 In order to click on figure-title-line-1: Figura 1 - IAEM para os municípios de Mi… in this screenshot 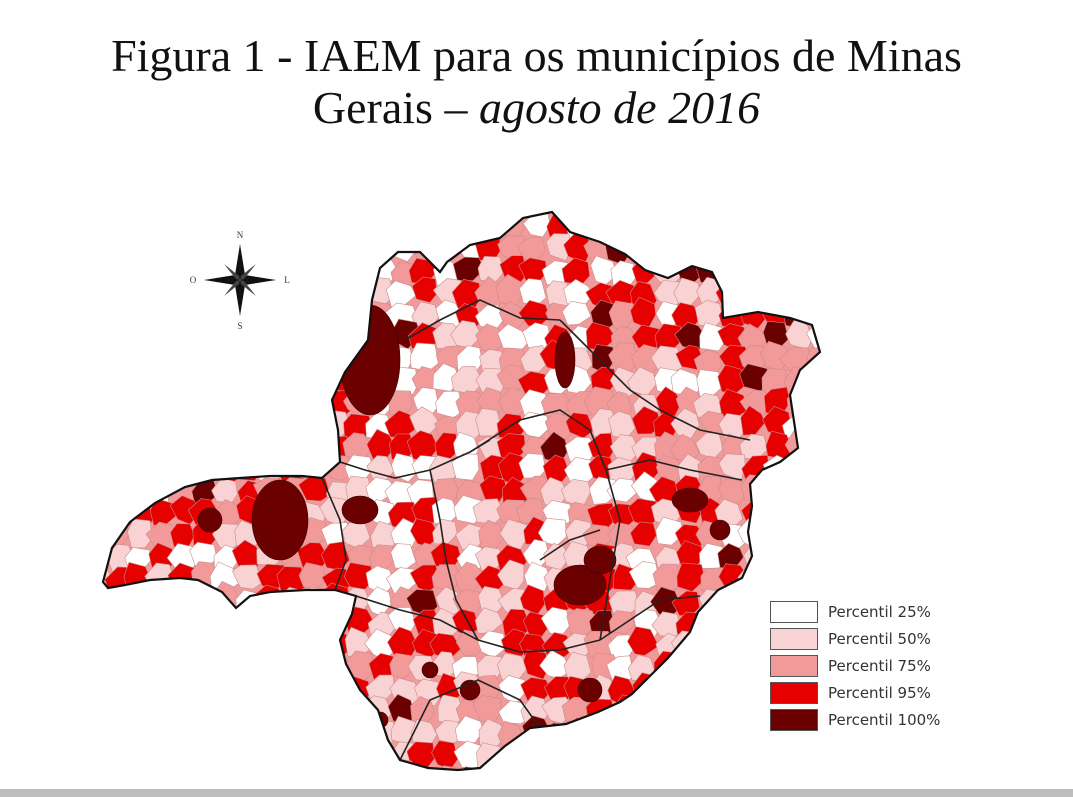, I will do `click(536, 55)`.